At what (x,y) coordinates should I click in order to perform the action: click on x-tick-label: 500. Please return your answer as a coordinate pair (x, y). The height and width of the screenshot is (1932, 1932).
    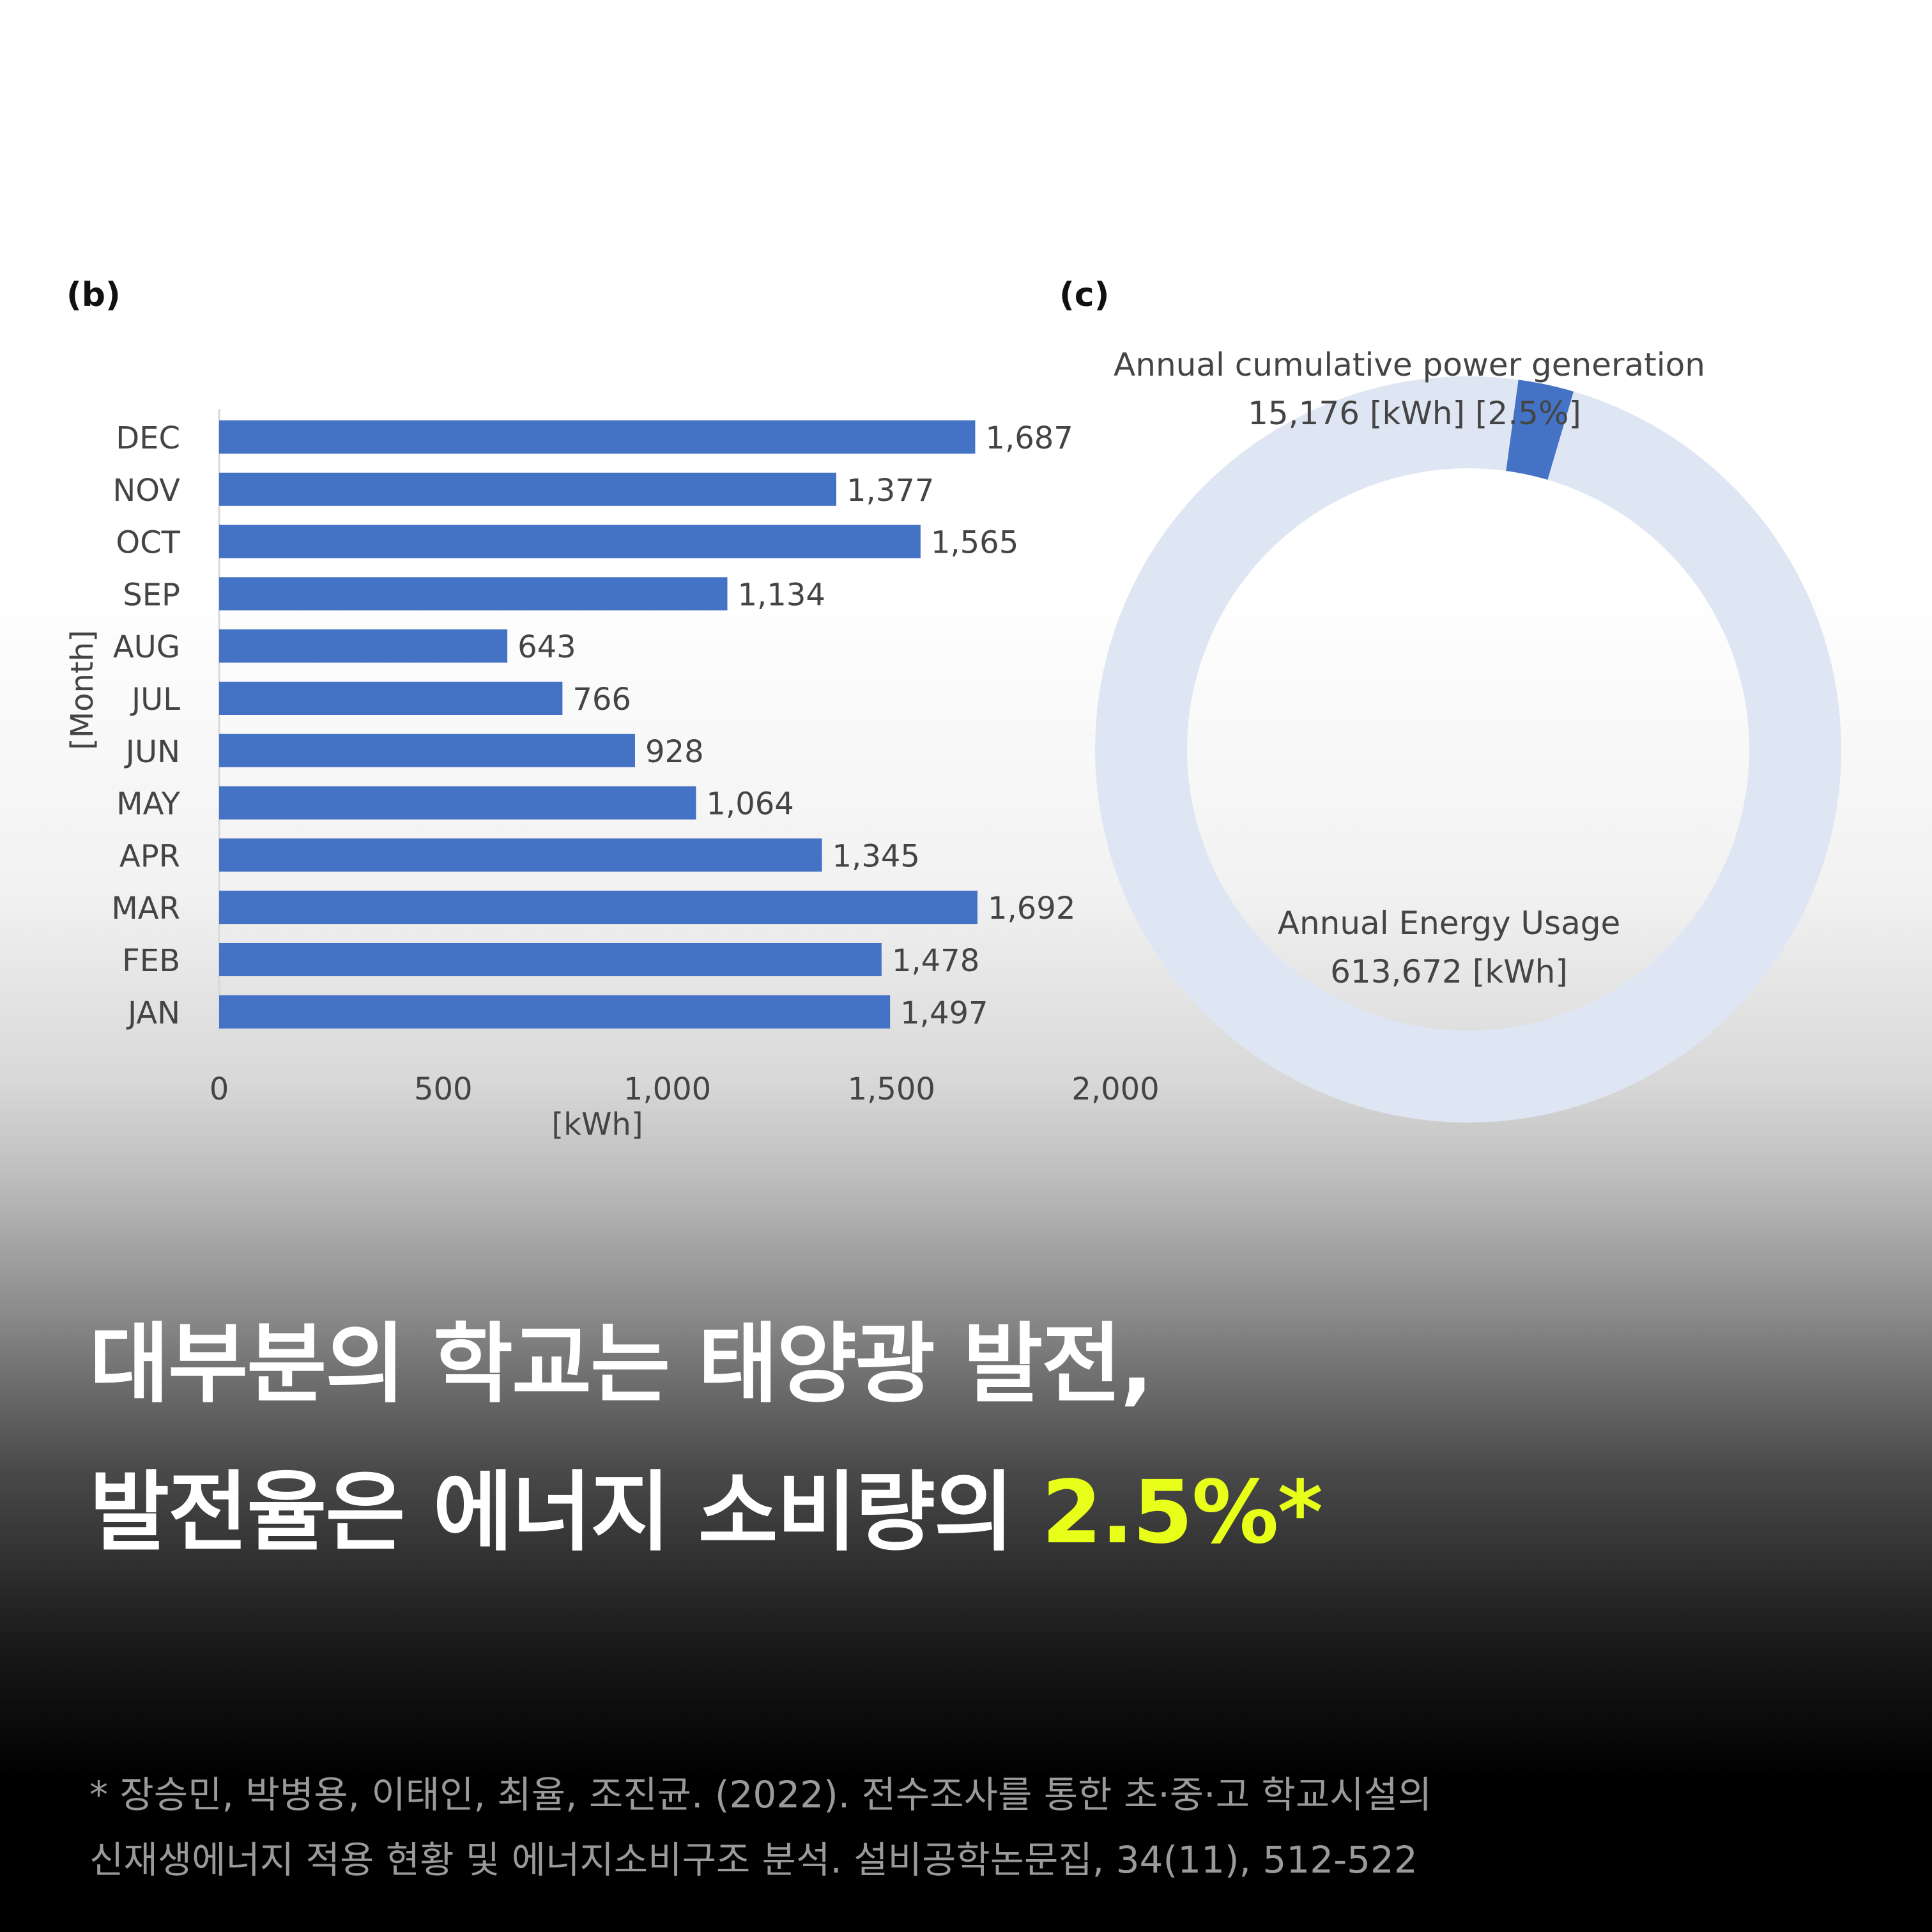
    Looking at the image, I should click on (443, 1089).